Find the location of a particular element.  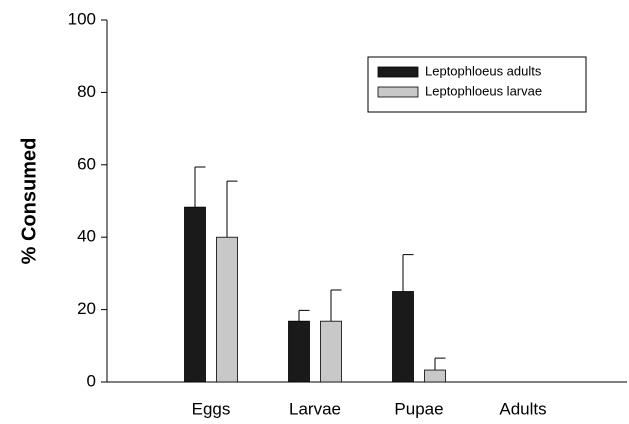

legend-label: Leptophloeus larvae is located at coordinates (483, 90).